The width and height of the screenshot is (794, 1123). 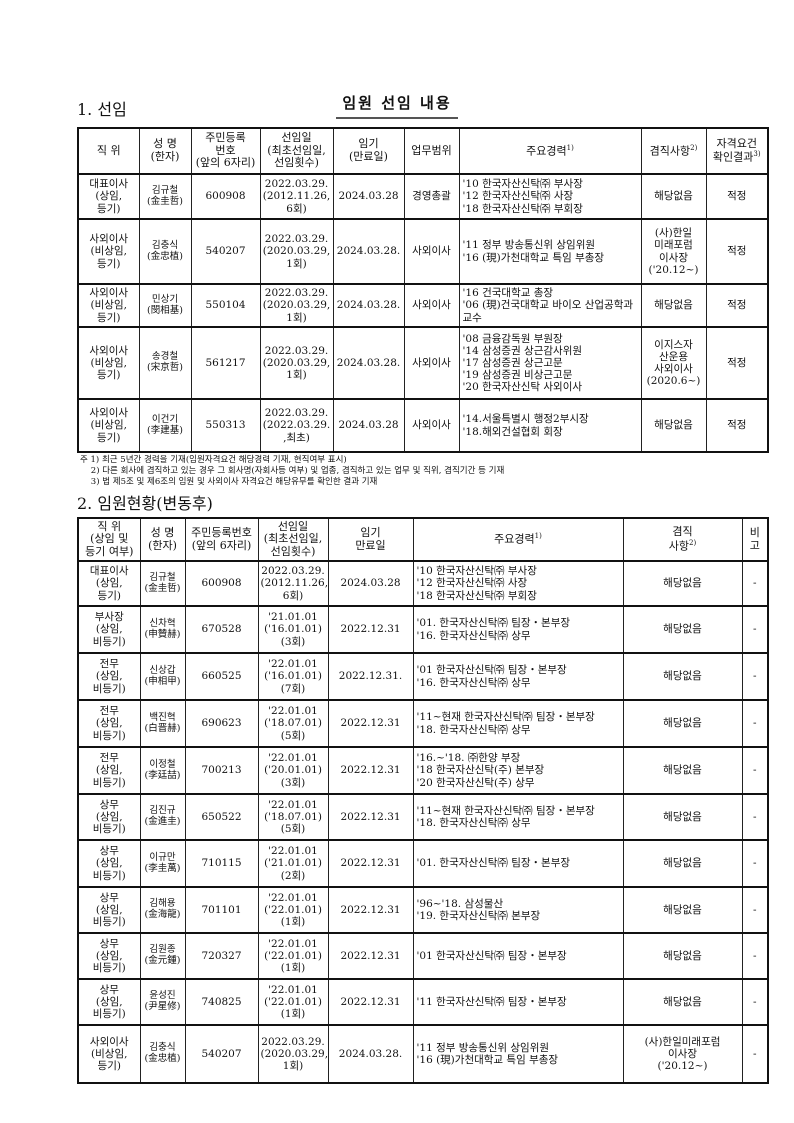 What do you see at coordinates (518, 629) in the screenshot?
I see `table-cell: '01. 한국자산신탁㈜ 팀장・본부장 '16. 한국자산신탁㈜ 상무` at bounding box center [518, 629].